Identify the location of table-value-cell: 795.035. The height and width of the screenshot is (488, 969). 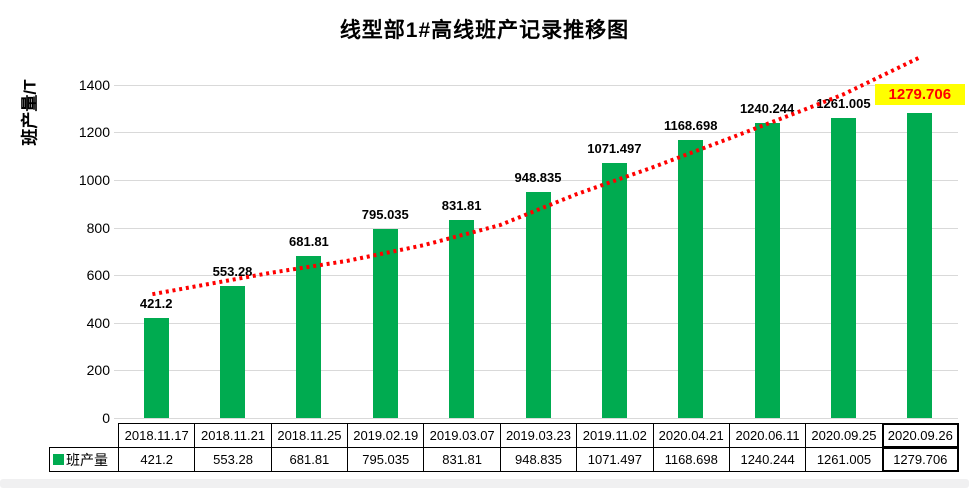
(386, 459).